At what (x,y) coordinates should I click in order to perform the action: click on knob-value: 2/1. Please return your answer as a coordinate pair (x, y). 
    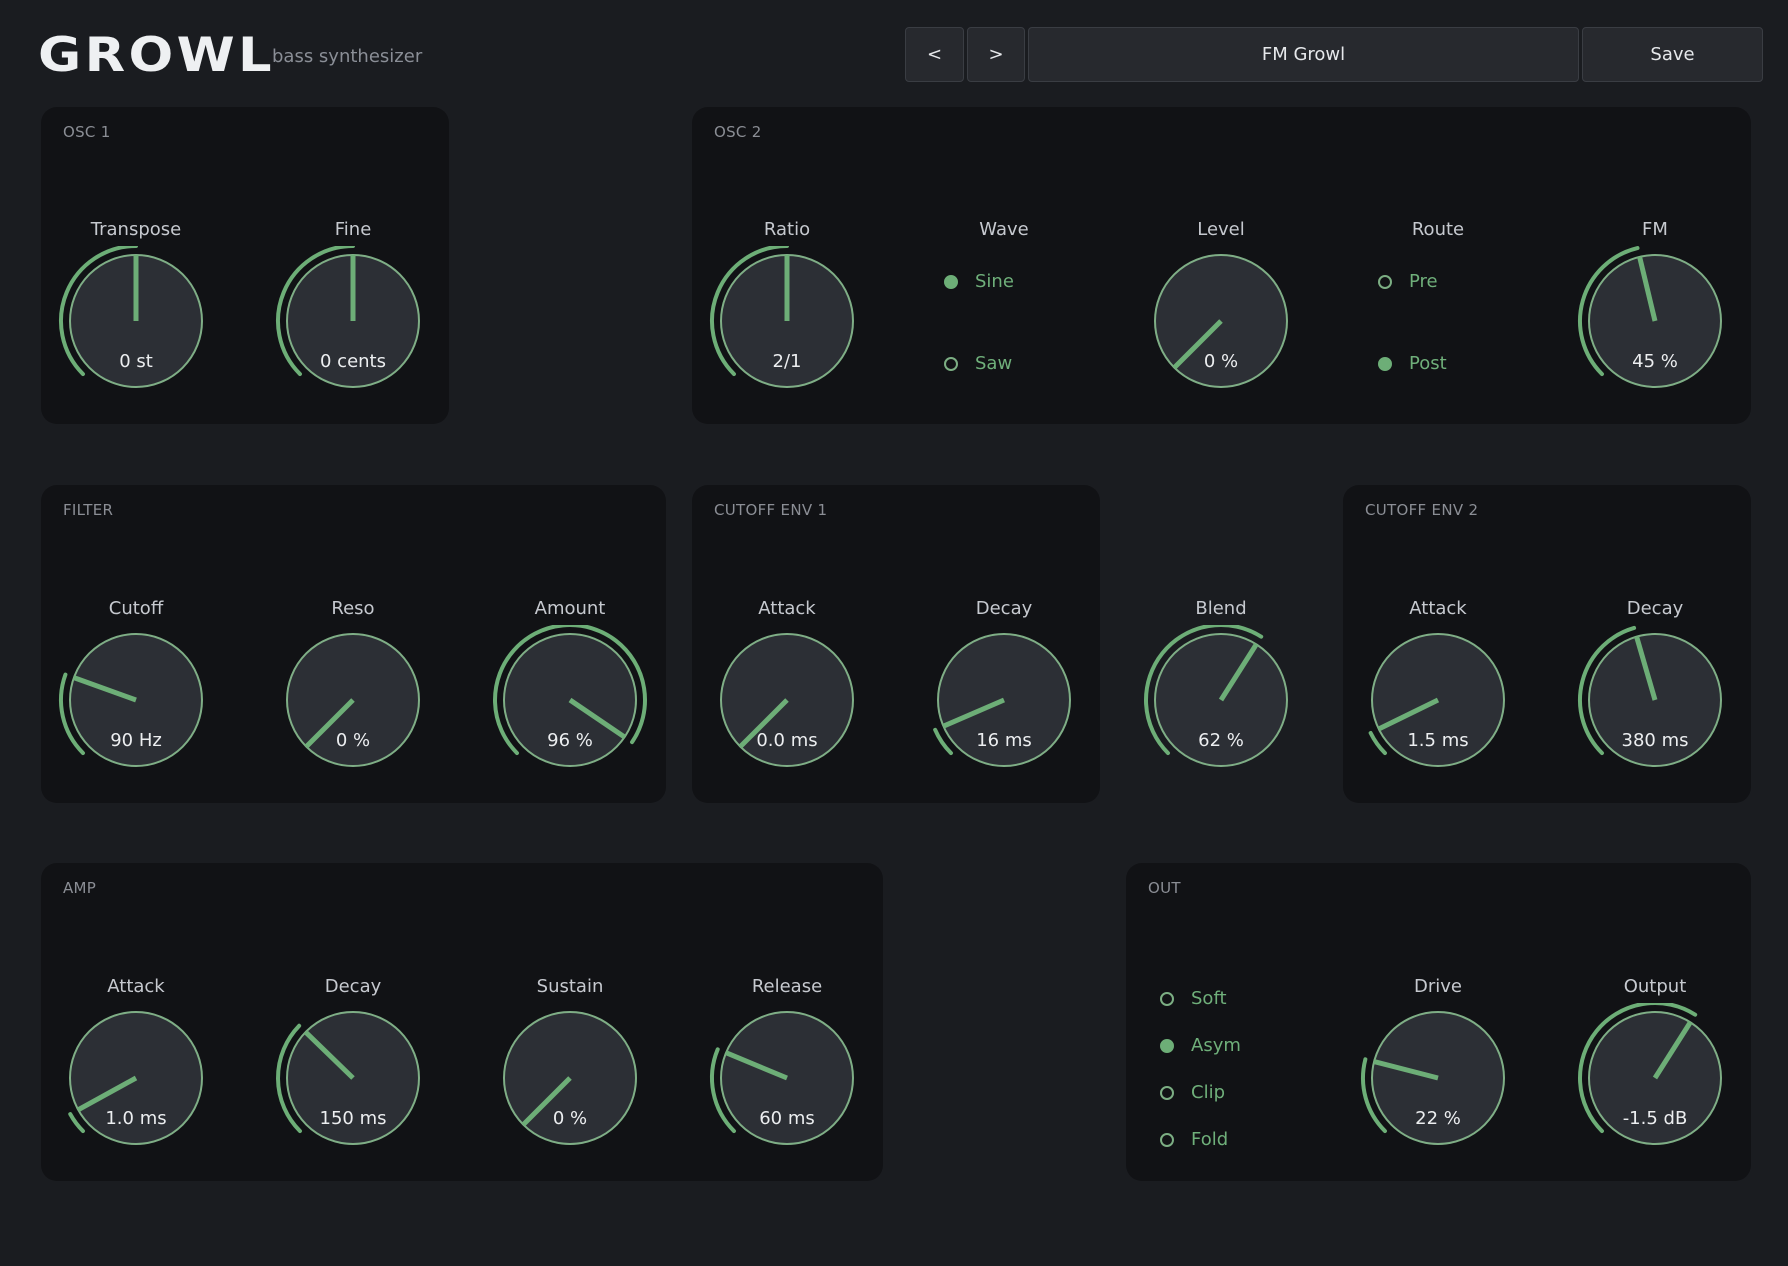
    Looking at the image, I should click on (787, 361).